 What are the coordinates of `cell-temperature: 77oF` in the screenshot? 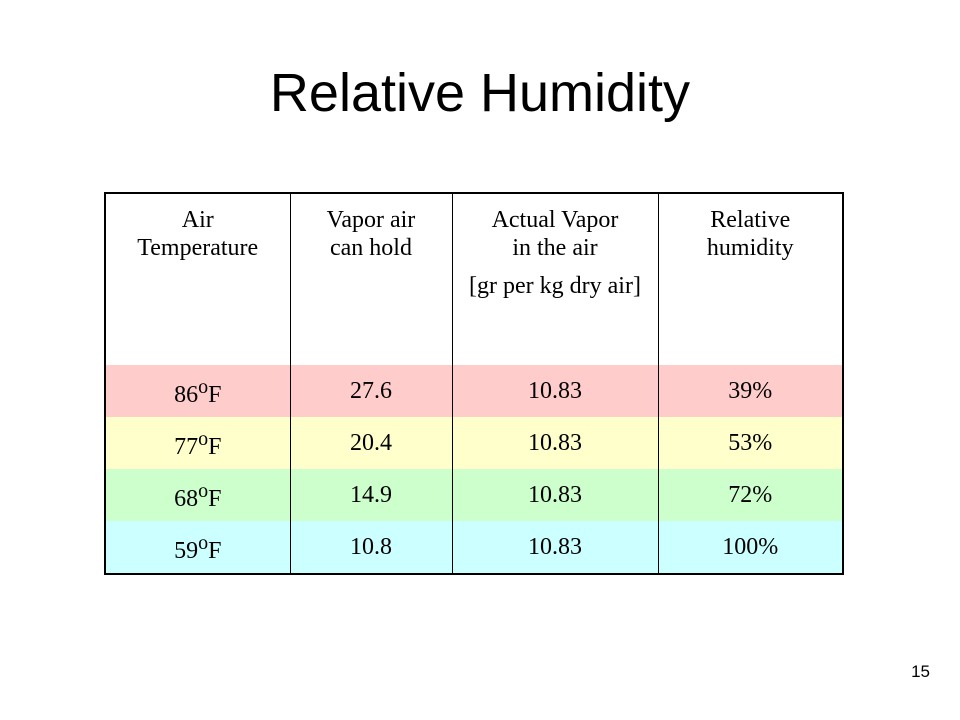 It's located at (197, 443).